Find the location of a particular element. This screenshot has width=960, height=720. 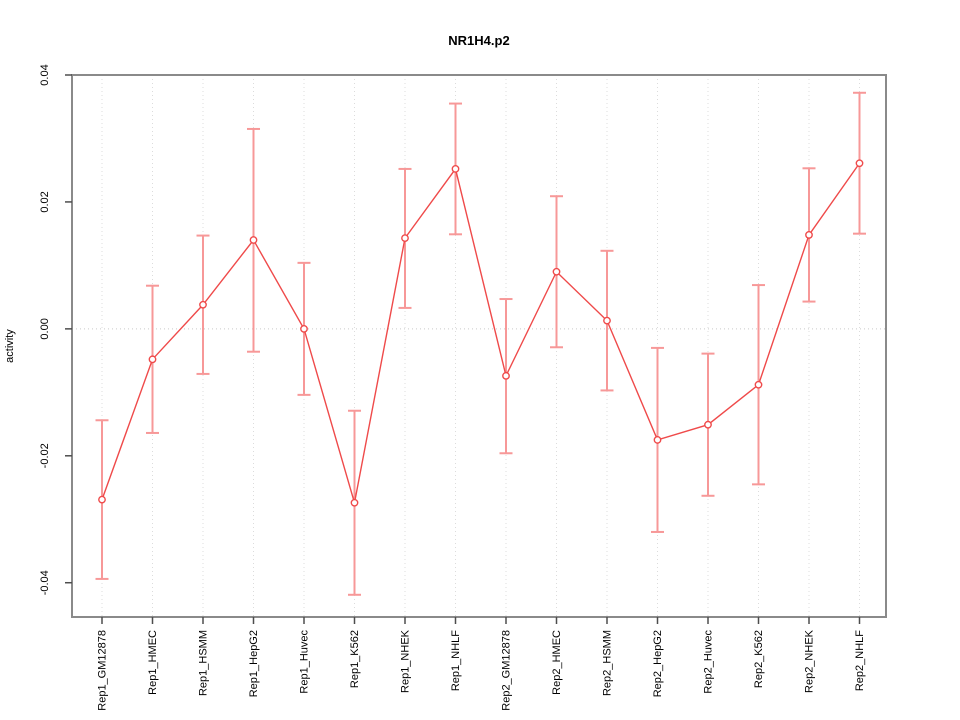

x-tick-label: Rep1_HepG2 is located at coordinates (254, 663).